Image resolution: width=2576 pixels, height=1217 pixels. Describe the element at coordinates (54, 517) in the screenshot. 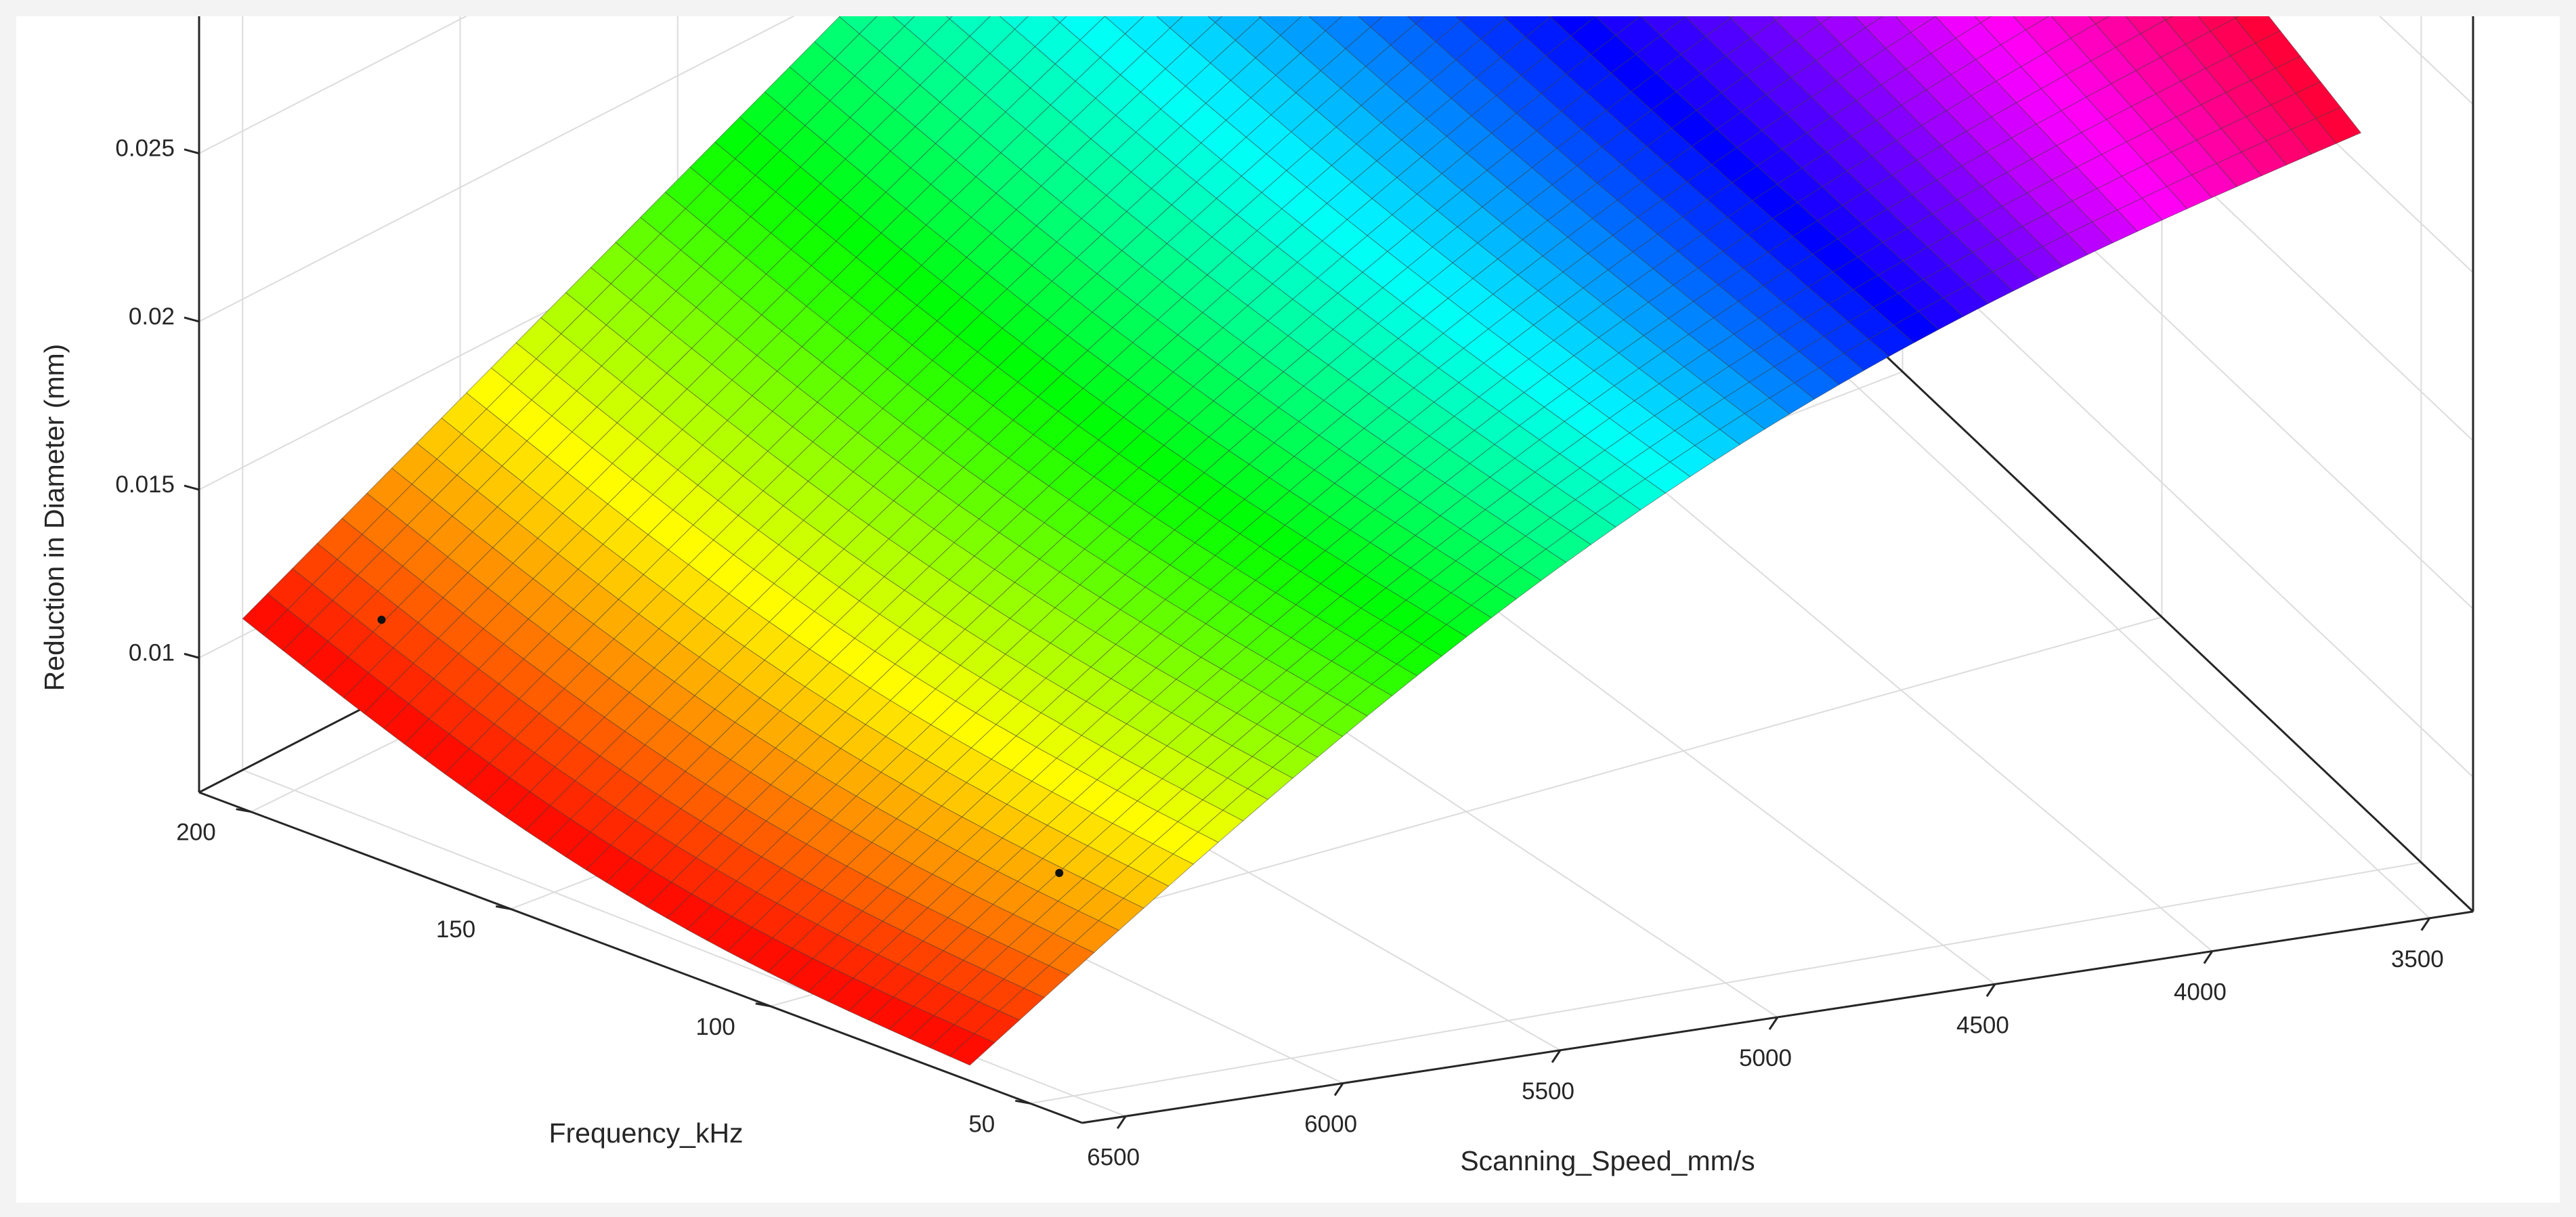

I see `z-axis-title: Reduction in Diameter (mm)` at that location.